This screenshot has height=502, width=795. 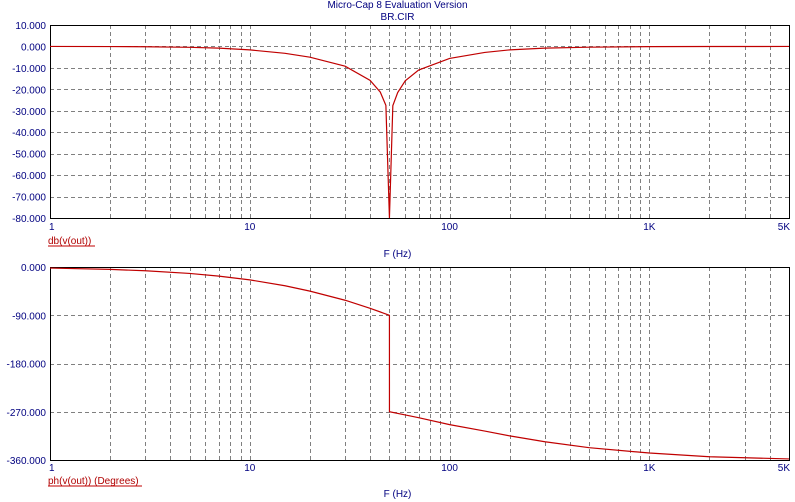 I want to click on phase-xtick-label: 10, so click(x=250, y=468).